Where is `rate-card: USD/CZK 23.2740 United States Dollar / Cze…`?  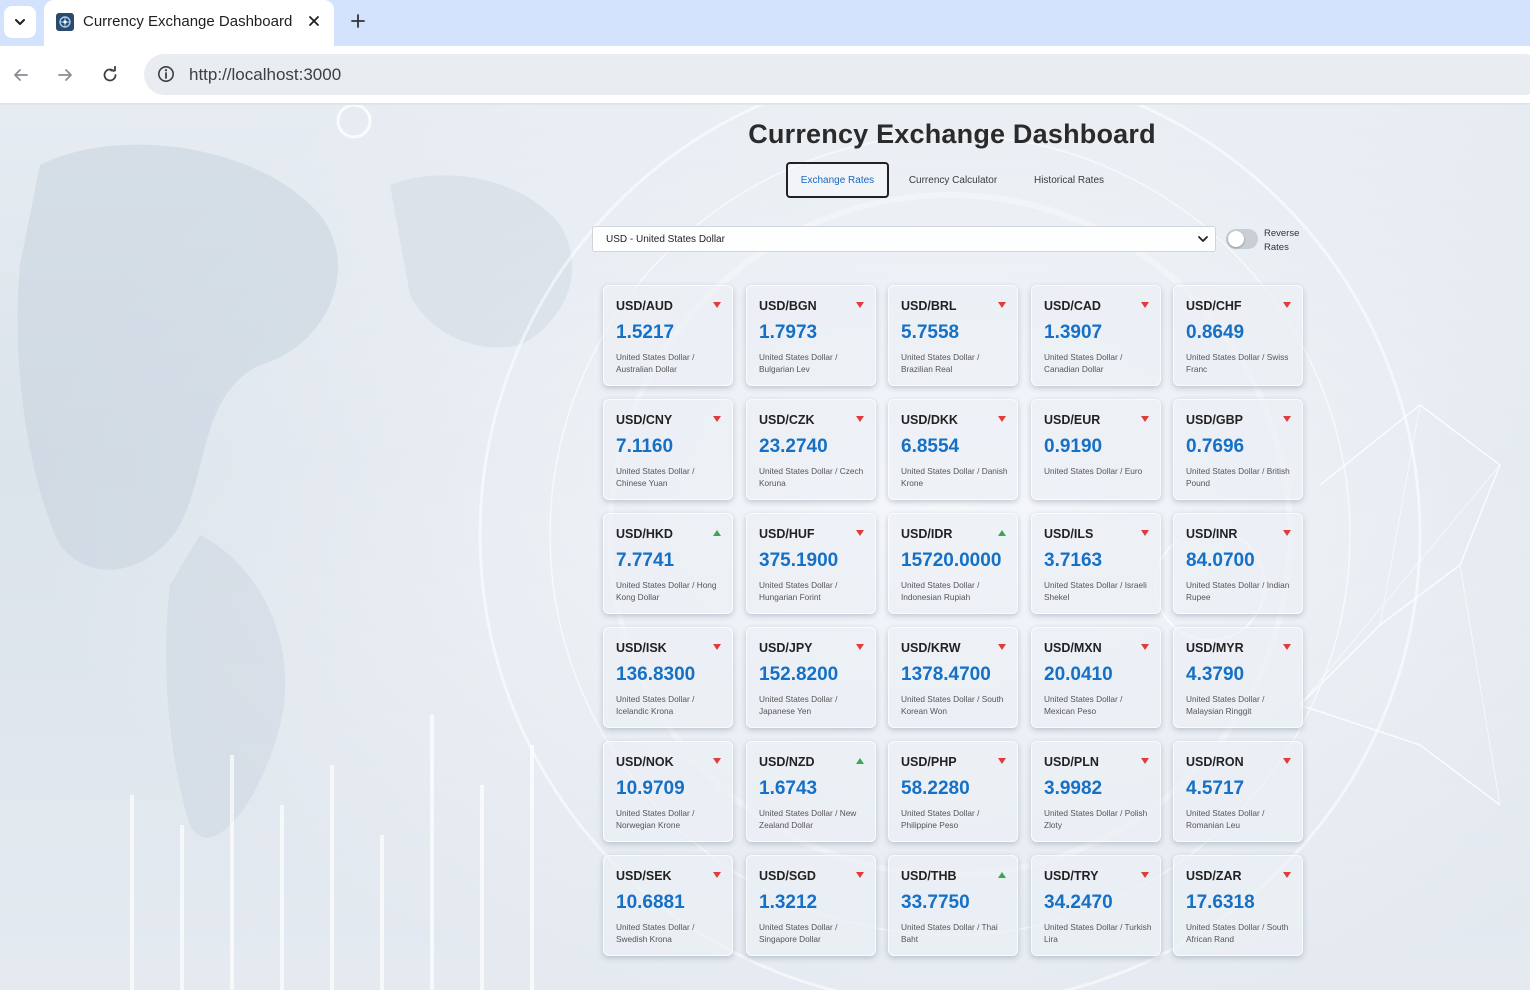
rate-card: USD/CZK 23.2740 United States Dollar / Cze… is located at coordinates (811, 449).